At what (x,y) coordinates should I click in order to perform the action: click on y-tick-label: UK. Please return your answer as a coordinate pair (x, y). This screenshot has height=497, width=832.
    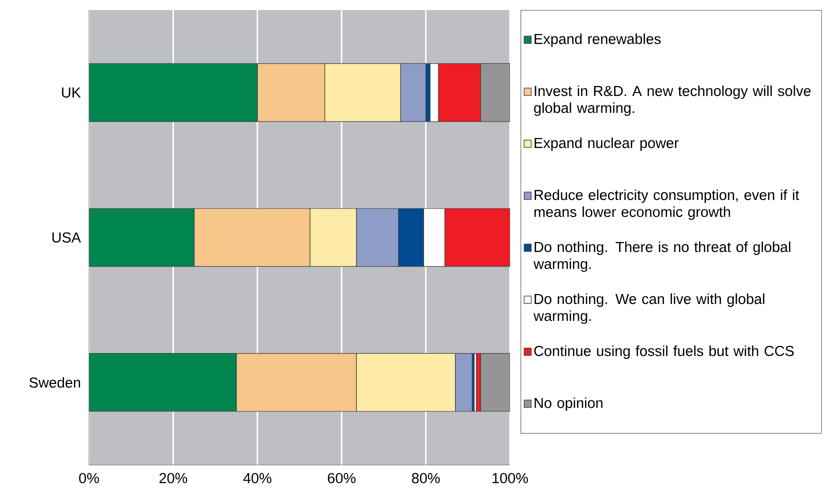
    Looking at the image, I should click on (71, 93).